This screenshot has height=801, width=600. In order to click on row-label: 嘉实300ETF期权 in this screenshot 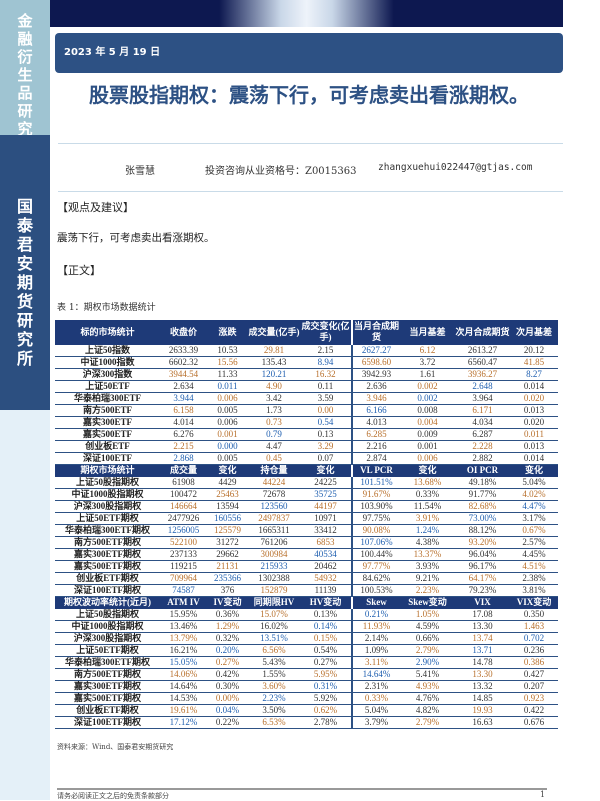, I will do `click(107, 686)`.